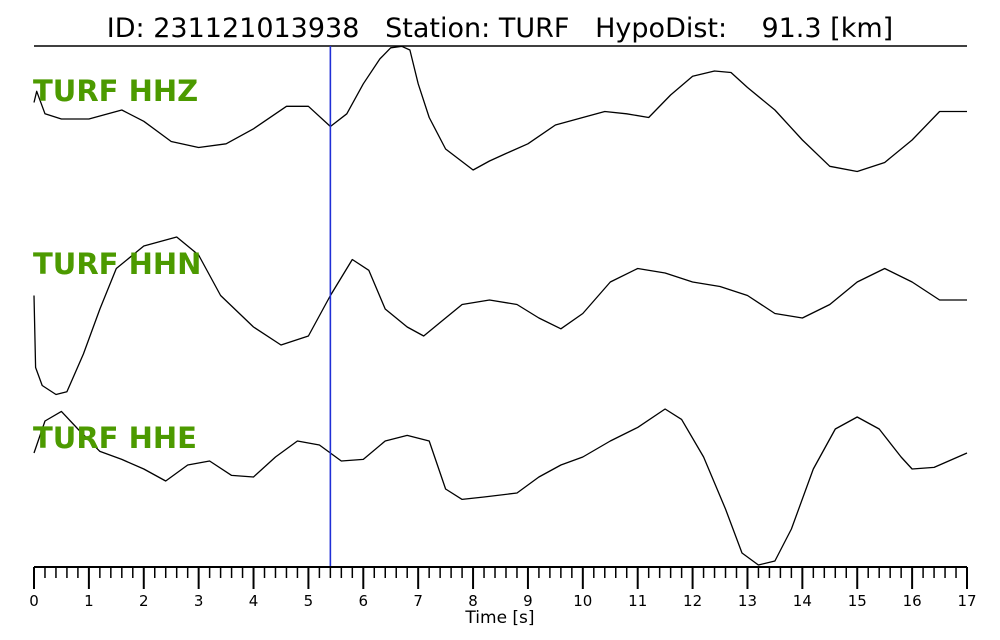  I want to click on x-tick-label: 14, so click(802, 601).